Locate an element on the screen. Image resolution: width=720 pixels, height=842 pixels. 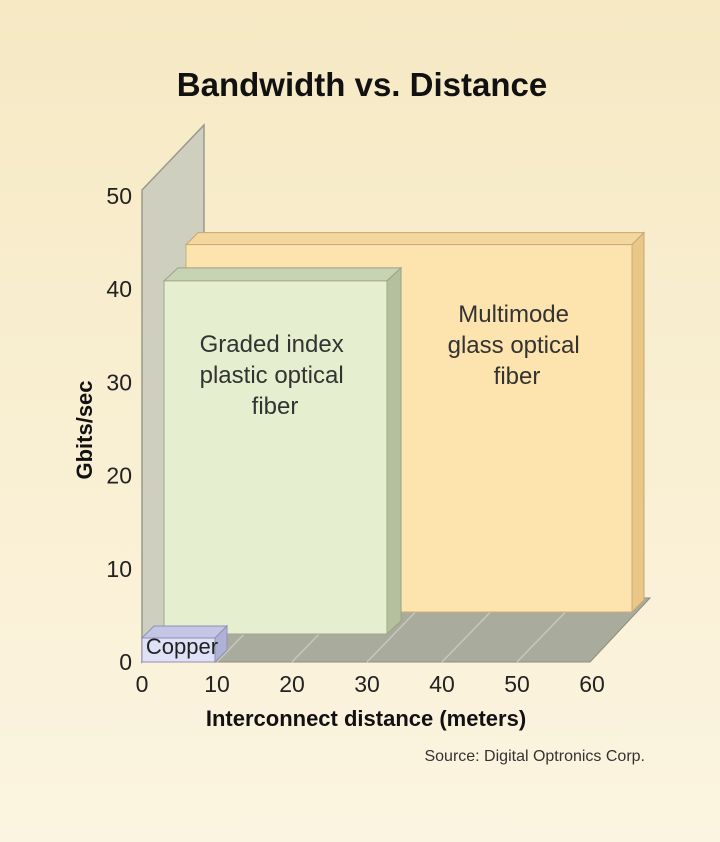
bar-multimode-glass-label-line-3: fiber is located at coordinates (517, 376).